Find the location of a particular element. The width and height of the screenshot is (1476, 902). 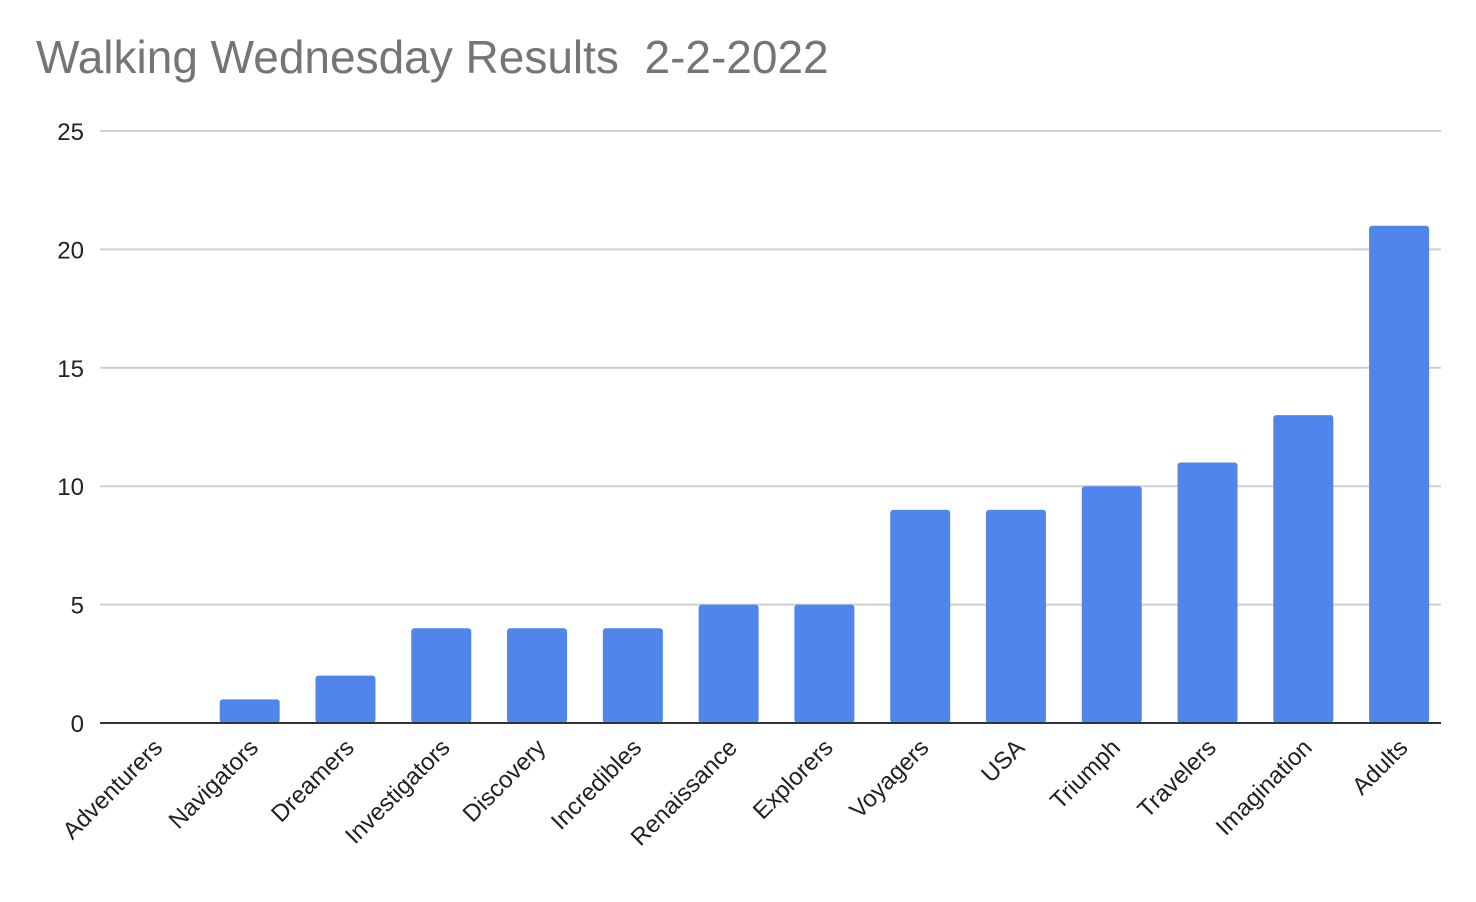

y-tick-label: 25 is located at coordinates (70, 132).